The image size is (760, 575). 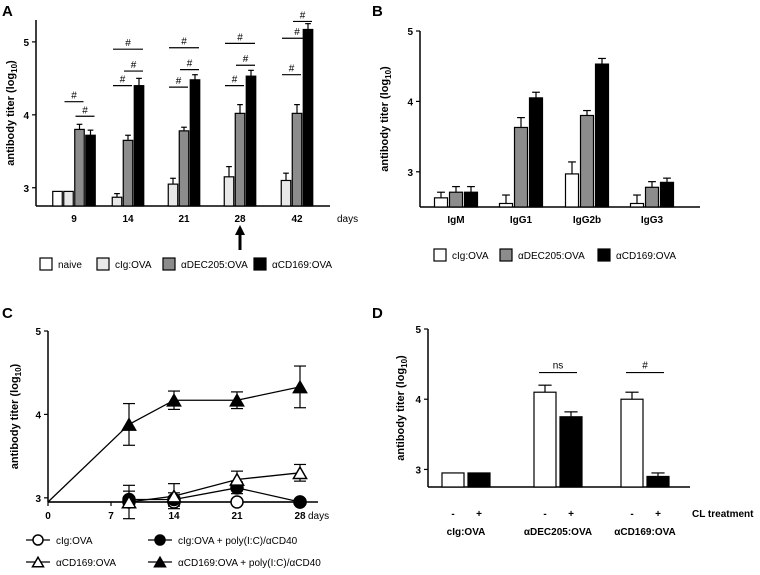 What do you see at coordinates (386, 119) in the screenshot?
I see `panel-b-y-axis-label: antibody titer (log10)` at bounding box center [386, 119].